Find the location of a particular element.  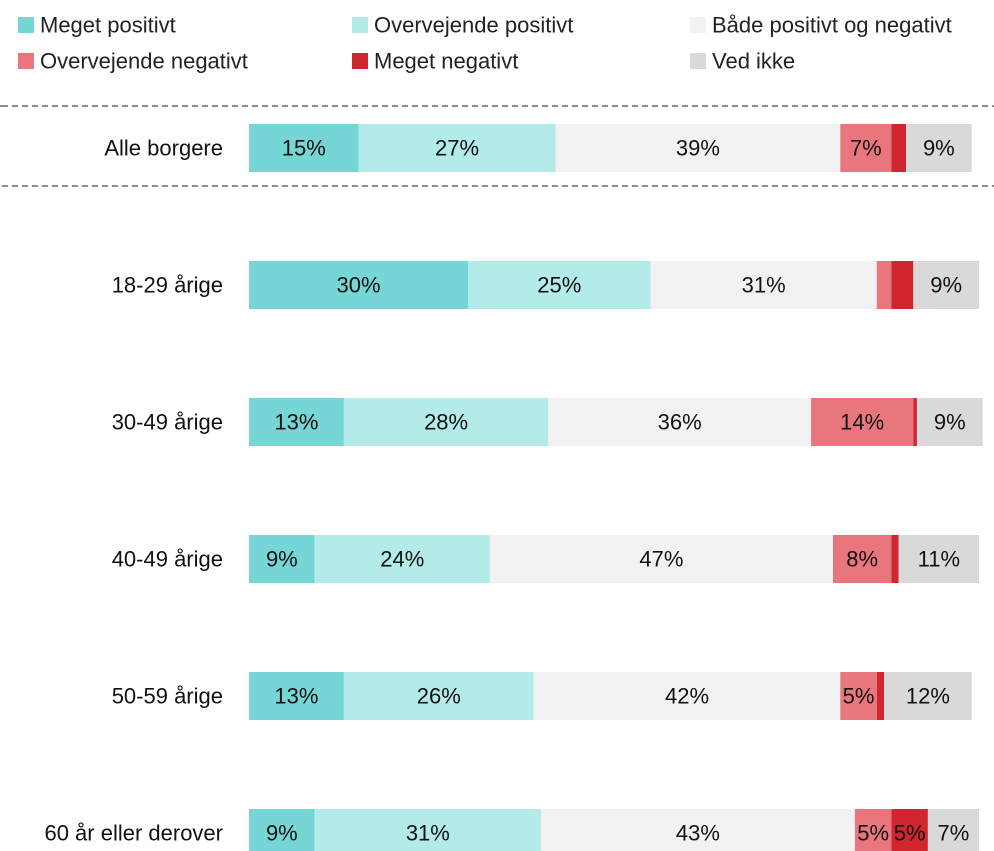

data-label: 24% is located at coordinates (402, 559).